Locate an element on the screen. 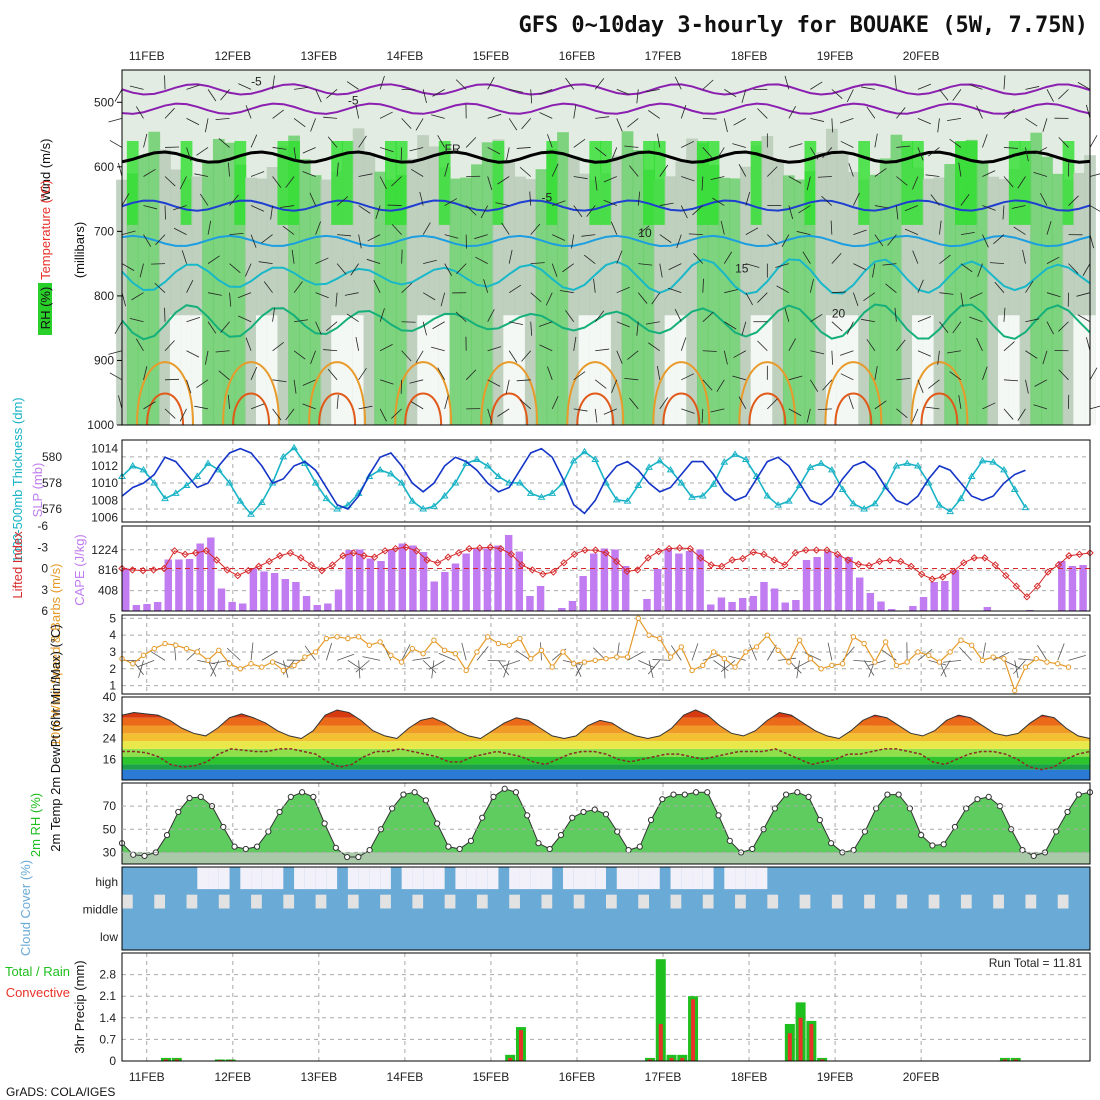 The height and width of the screenshot is (1100, 1100). bottom-date-label: 12FEB is located at coordinates (232, 1077).